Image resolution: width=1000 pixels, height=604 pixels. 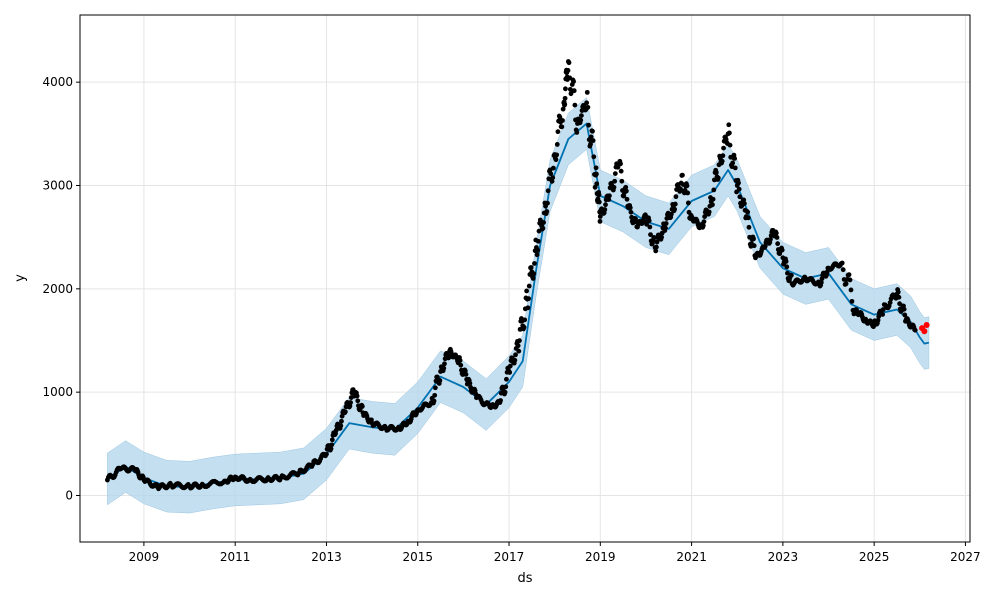 I want to click on y-tick-label: 1000, so click(x=57, y=392).